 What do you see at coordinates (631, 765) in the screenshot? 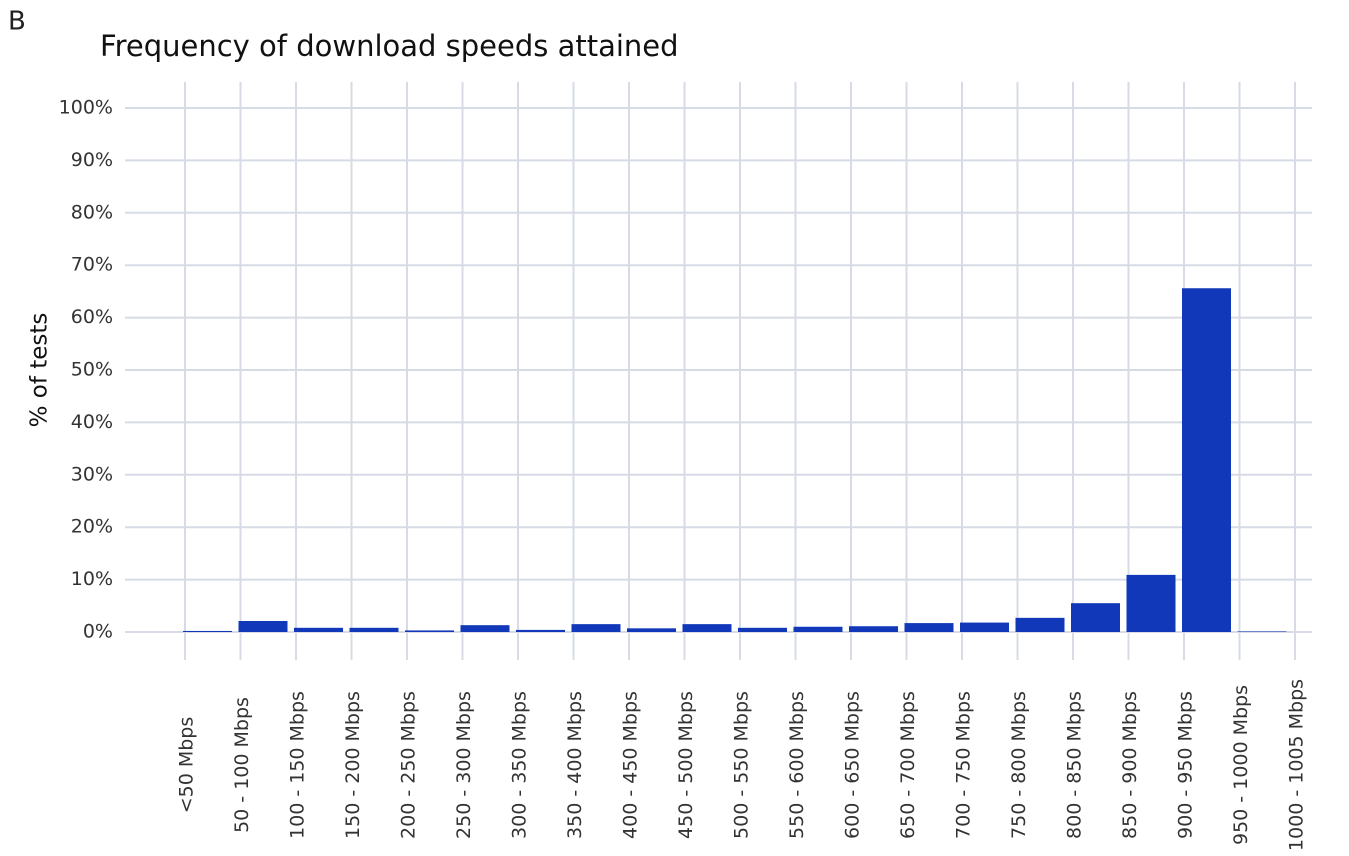
I see `x-tick-label: 400 - 450 Mbps` at bounding box center [631, 765].